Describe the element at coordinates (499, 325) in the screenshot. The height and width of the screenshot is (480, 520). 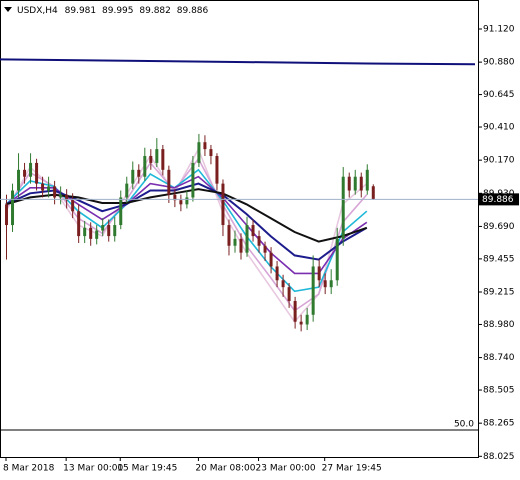
I see `y-tick-label: 88.980` at that location.